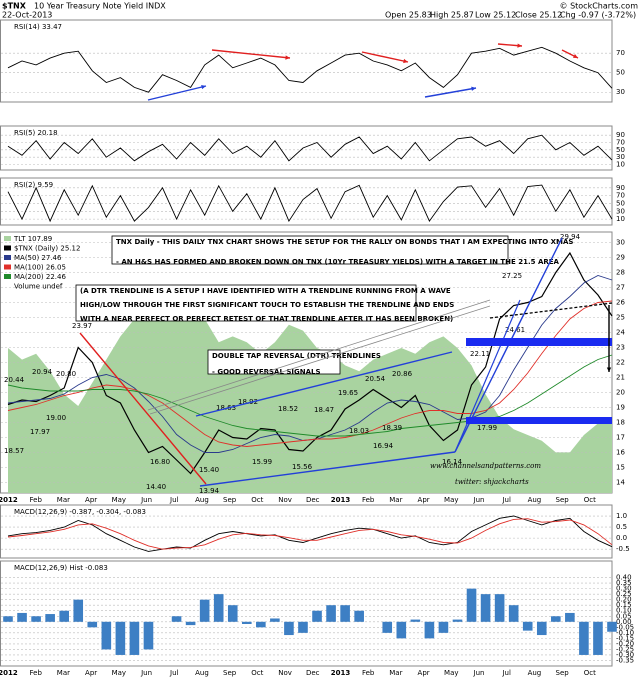  Describe the element at coordinates (625, 638) in the screenshot. I see `y-tick-label: -0.15` at that location.